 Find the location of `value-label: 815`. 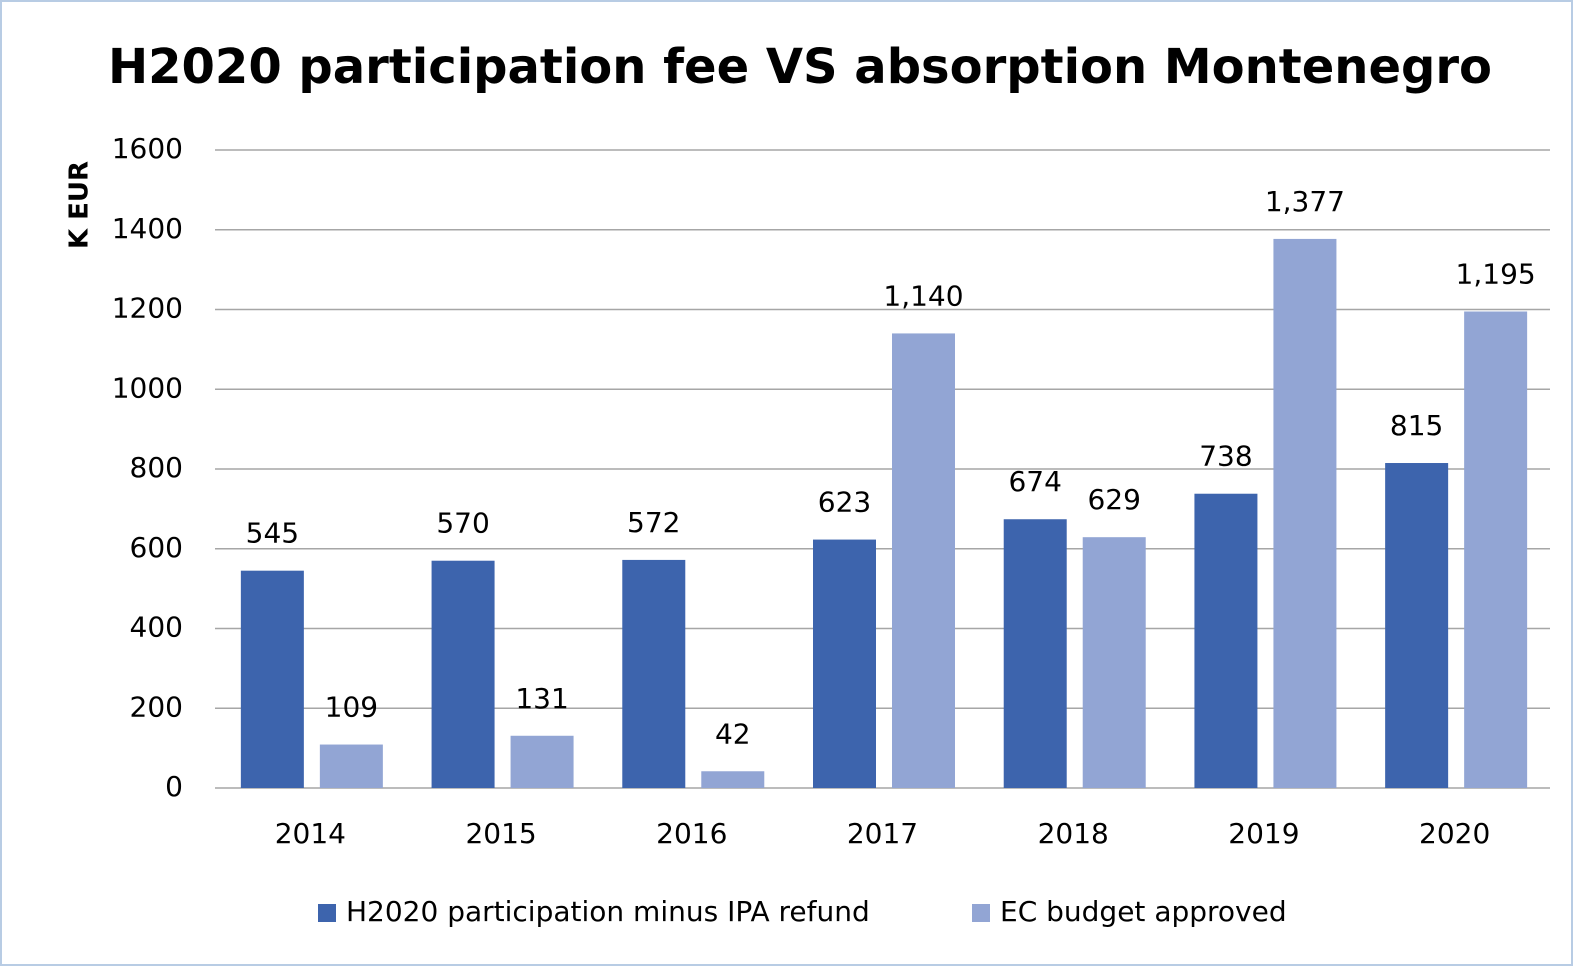

value-label: 815 is located at coordinates (1416, 425).